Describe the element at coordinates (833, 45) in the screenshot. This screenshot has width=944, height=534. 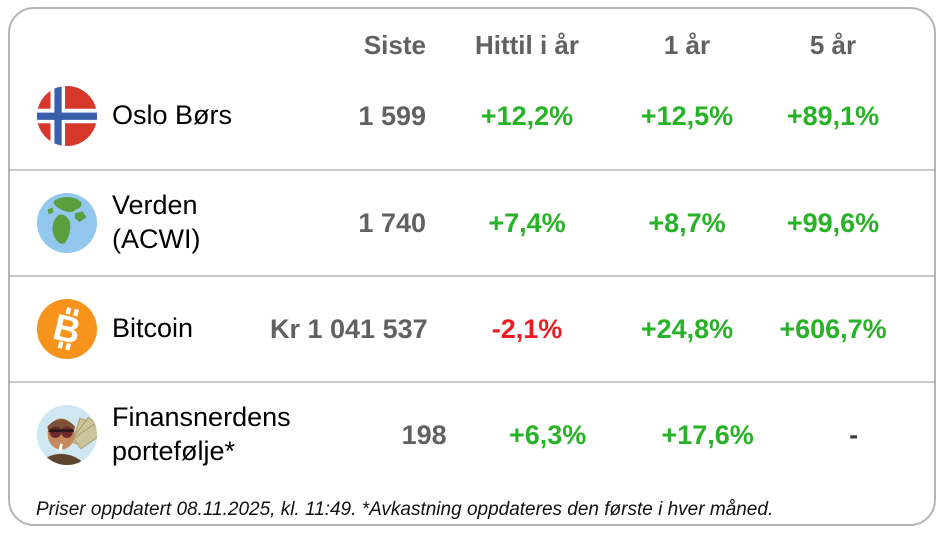
I see `column-header-5yr: 5 år` at that location.